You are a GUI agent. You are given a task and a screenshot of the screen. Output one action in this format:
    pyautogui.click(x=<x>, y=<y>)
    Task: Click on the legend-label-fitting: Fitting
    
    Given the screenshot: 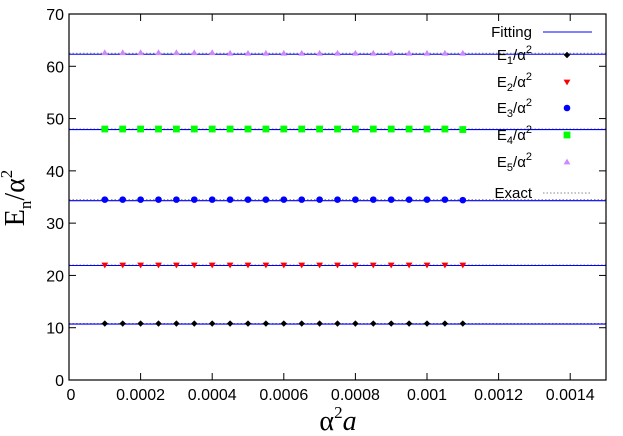 What is the action you would take?
    pyautogui.click(x=511, y=32)
    